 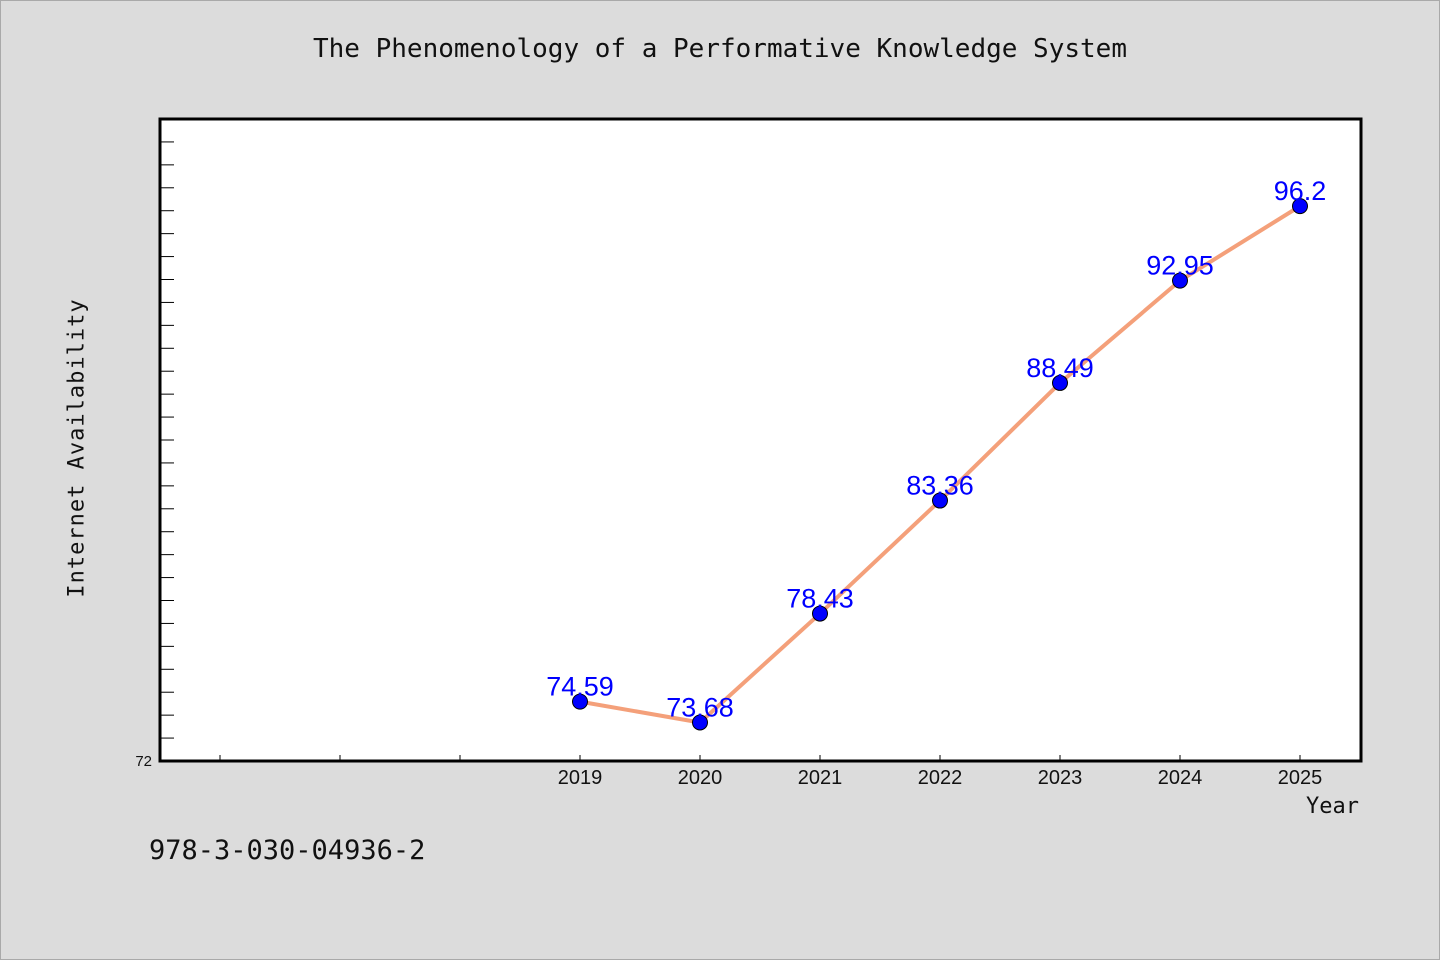 What do you see at coordinates (820, 778) in the screenshot?
I see `x-tick-label: 2021` at bounding box center [820, 778].